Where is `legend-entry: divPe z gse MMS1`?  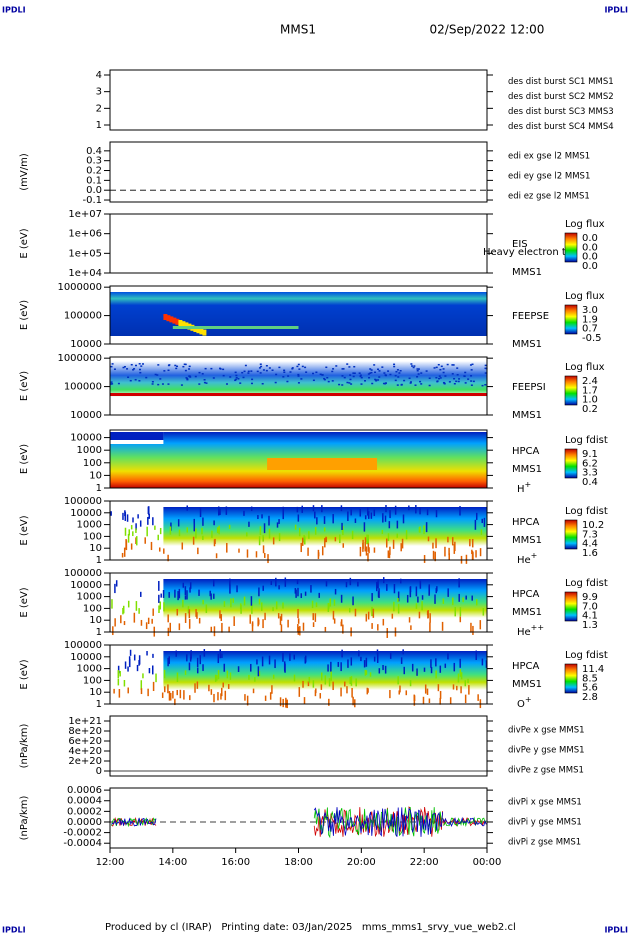 legend-entry: divPe z gse MMS1 is located at coordinates (546, 771).